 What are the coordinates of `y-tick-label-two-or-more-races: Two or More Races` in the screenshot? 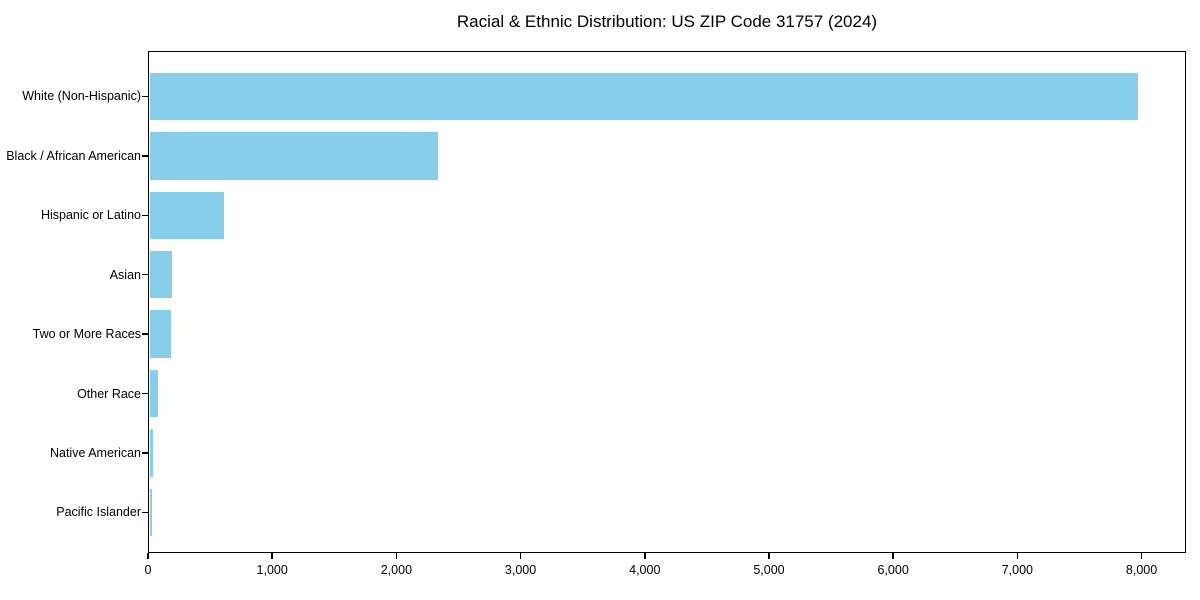 It's located at (86, 334).